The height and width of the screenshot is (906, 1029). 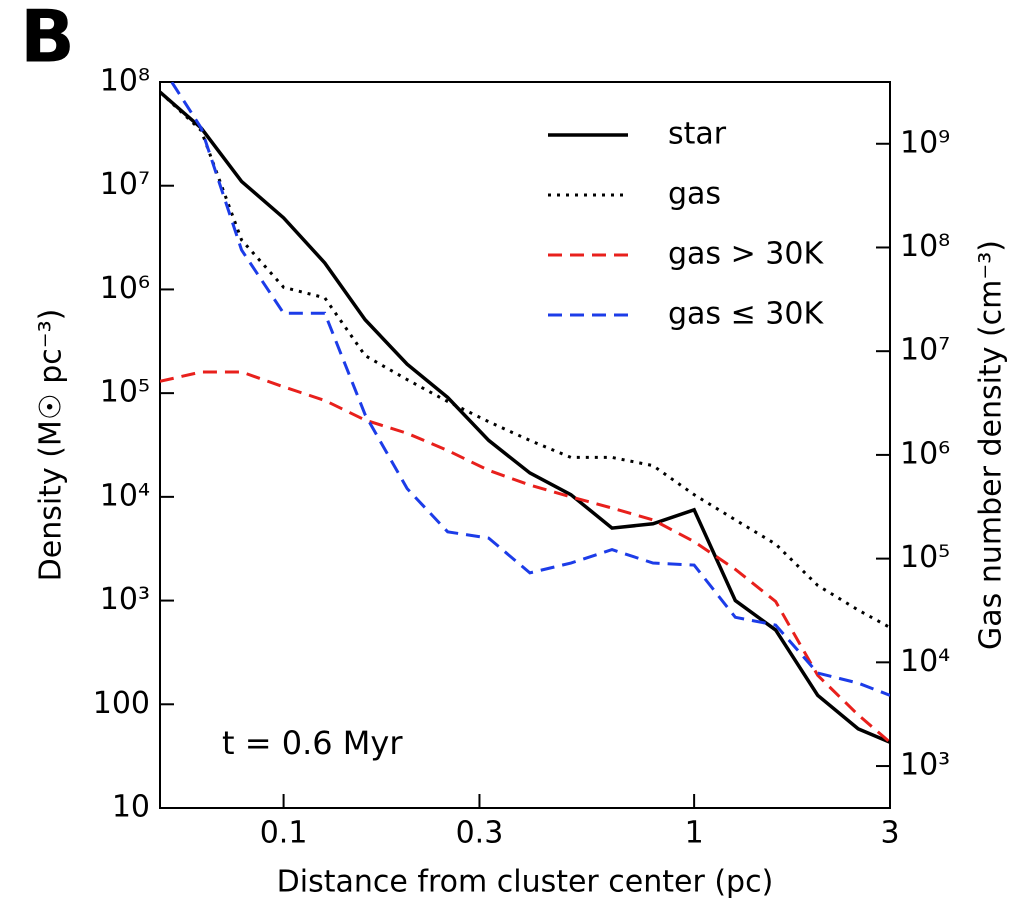 I want to click on y2-tick-label: 10⁷, so click(x=925, y=350).